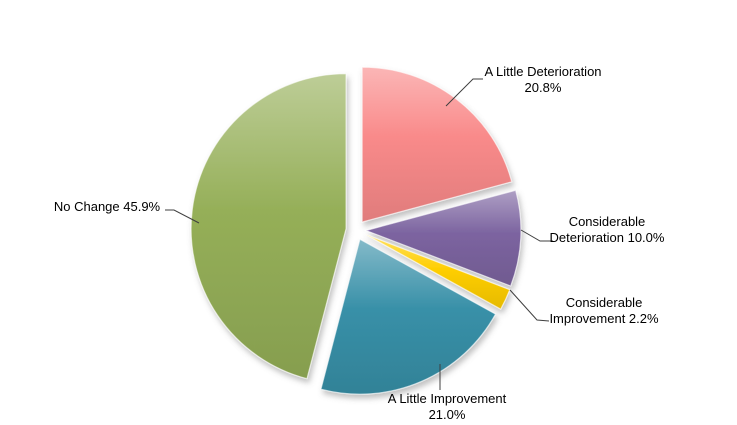 This screenshot has width=737, height=425. Describe the element at coordinates (607, 237) in the screenshot. I see `slice-label-line: Deterioration 10.0%` at that location.